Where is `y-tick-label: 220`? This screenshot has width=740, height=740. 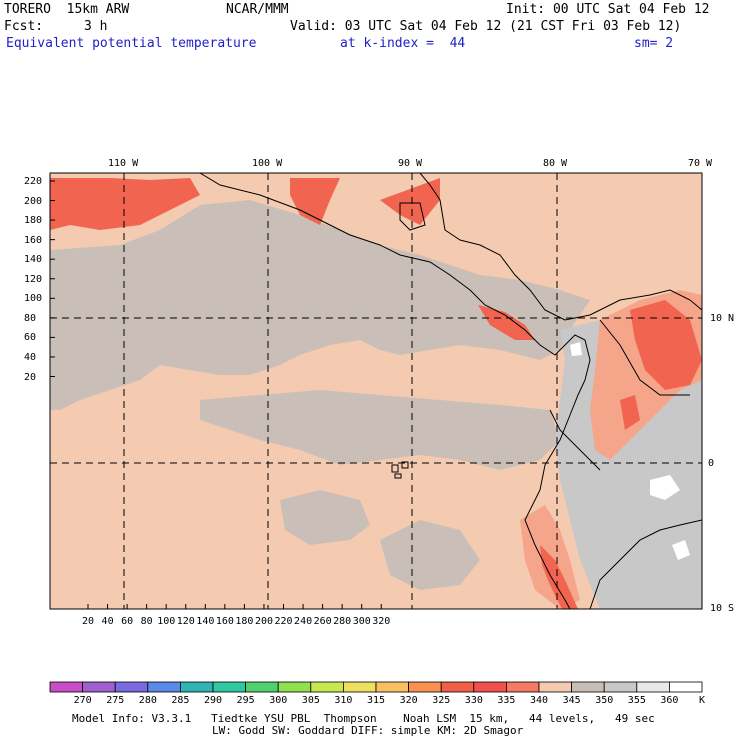
y-tick-label: 220 is located at coordinates (33, 181).